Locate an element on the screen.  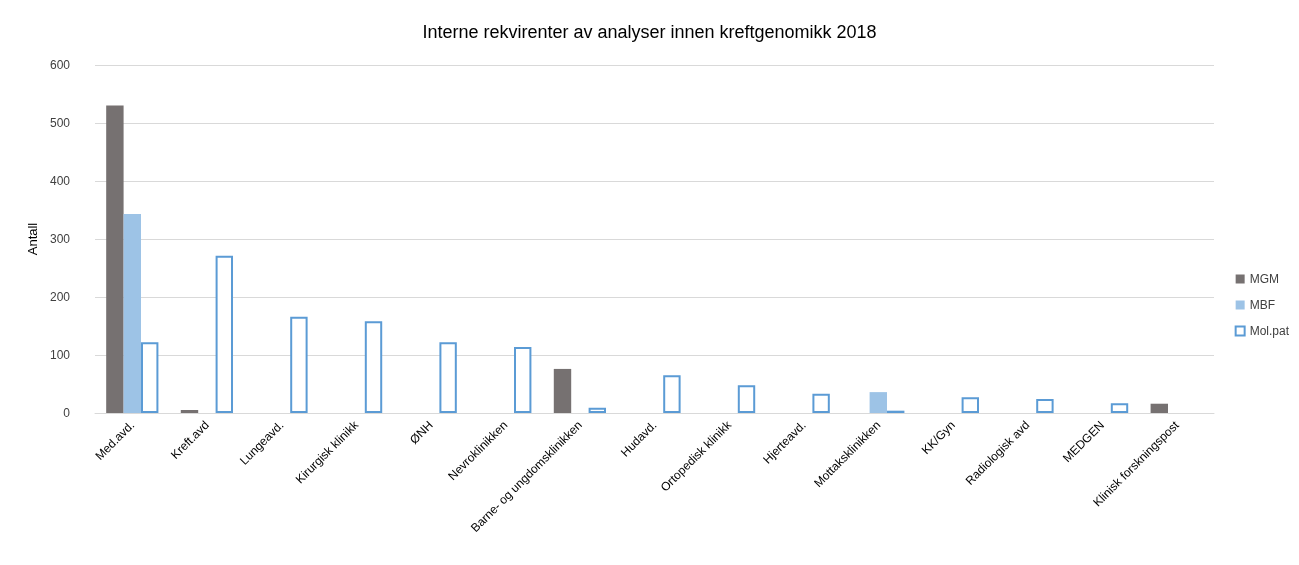
legend-label: MGM is located at coordinates (1264, 279).